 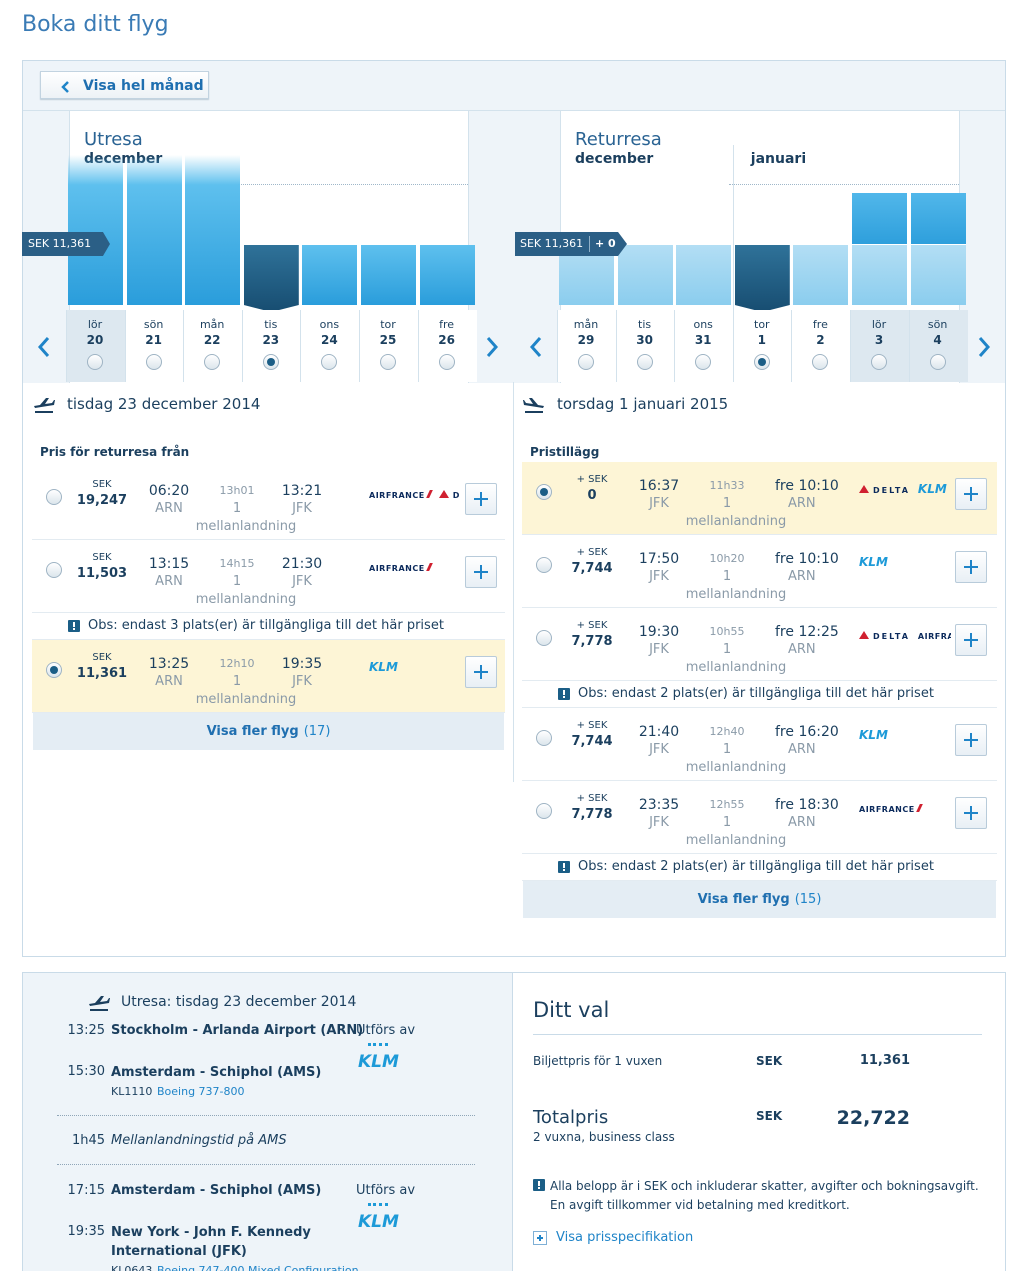 What do you see at coordinates (625, 1237) in the screenshot?
I see `price-spec-link: Visa prisspecifikation` at bounding box center [625, 1237].